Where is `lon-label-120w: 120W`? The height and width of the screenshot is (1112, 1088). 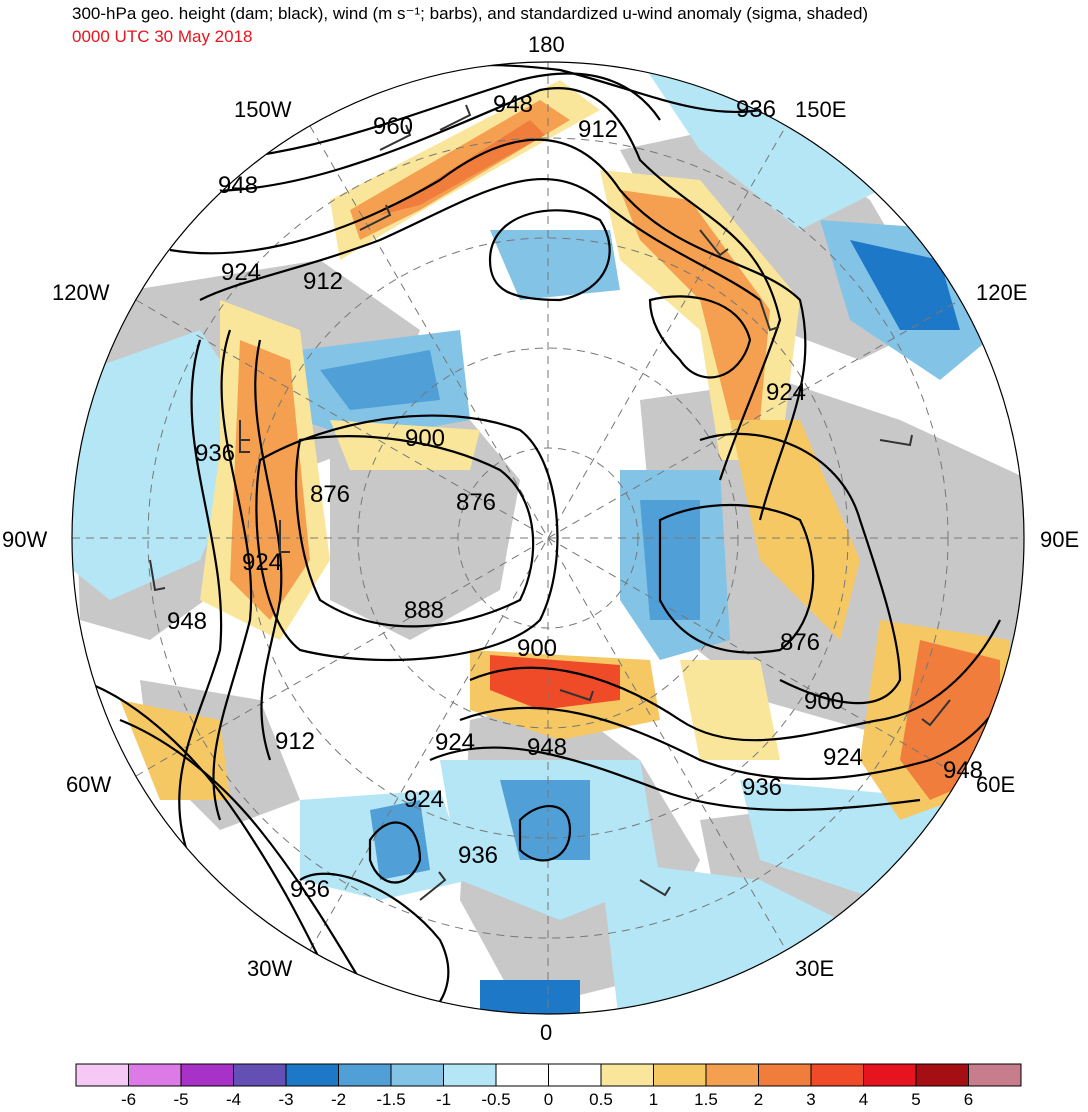 lon-label-120w: 120W is located at coordinates (81, 292).